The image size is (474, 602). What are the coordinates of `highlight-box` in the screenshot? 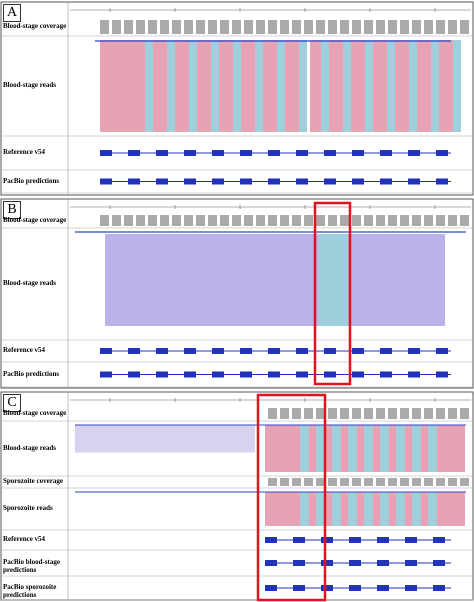 It's located at (332, 293).